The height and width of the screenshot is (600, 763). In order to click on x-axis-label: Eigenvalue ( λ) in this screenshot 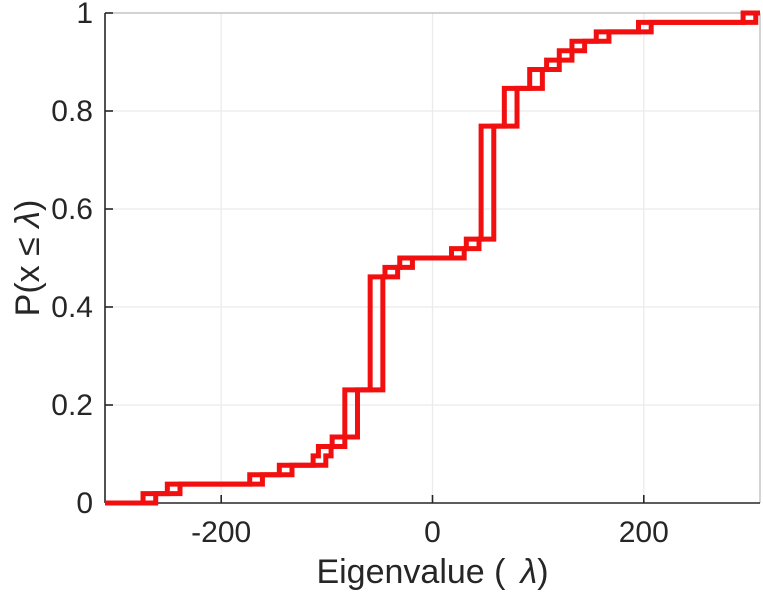, I will do `click(432, 572)`.